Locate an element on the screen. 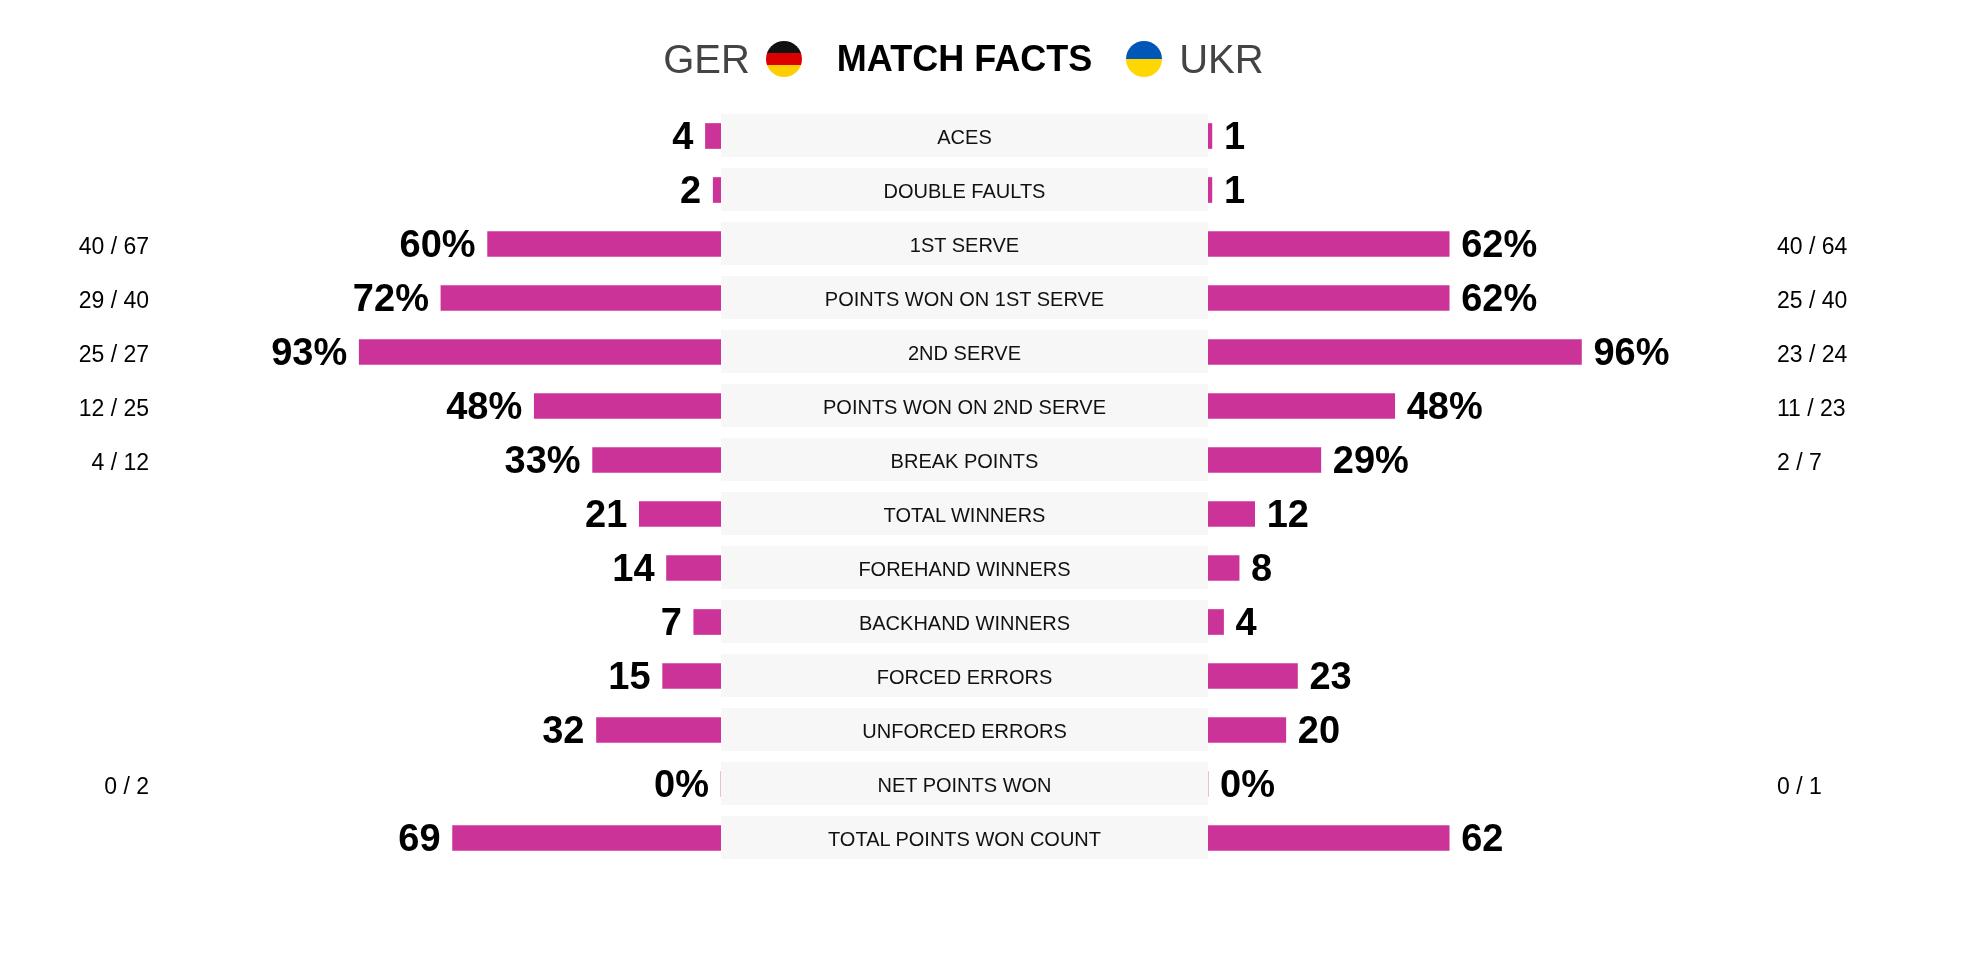 This screenshot has height=953, width=1969. text: 29 / 40 is located at coordinates (113, 300).